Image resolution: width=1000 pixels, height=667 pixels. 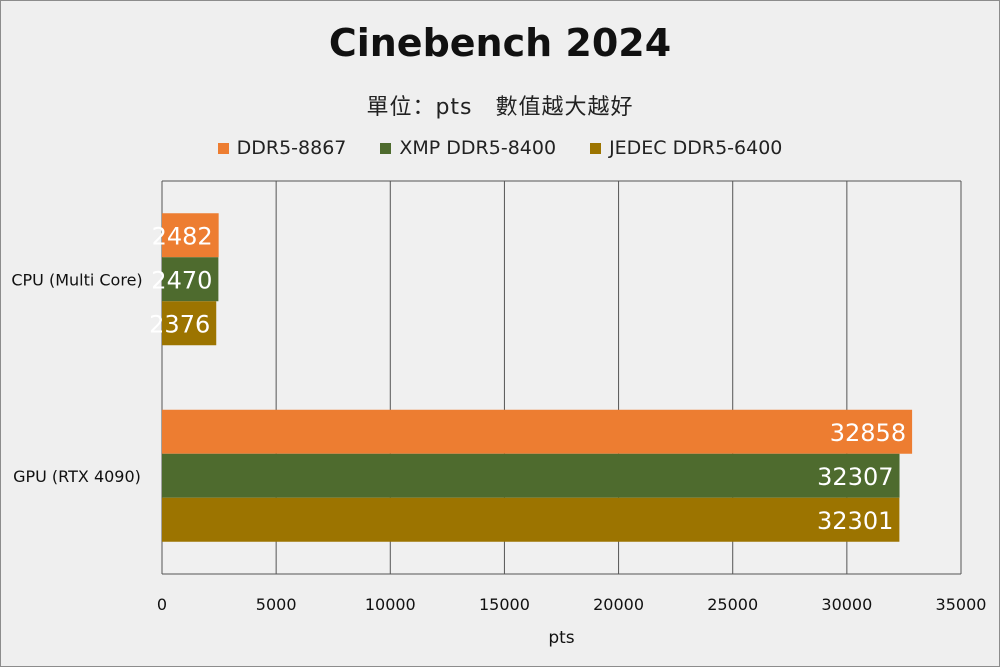 What do you see at coordinates (478, 148) in the screenshot?
I see `legend-label: XMP DDR5-8400` at bounding box center [478, 148].